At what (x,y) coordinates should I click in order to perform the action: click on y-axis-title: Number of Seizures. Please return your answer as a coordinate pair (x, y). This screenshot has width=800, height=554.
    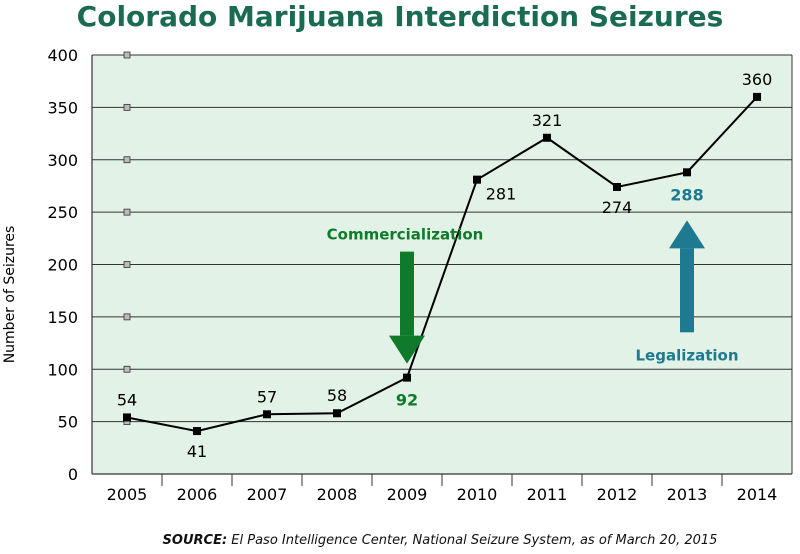
    Looking at the image, I should click on (10, 295).